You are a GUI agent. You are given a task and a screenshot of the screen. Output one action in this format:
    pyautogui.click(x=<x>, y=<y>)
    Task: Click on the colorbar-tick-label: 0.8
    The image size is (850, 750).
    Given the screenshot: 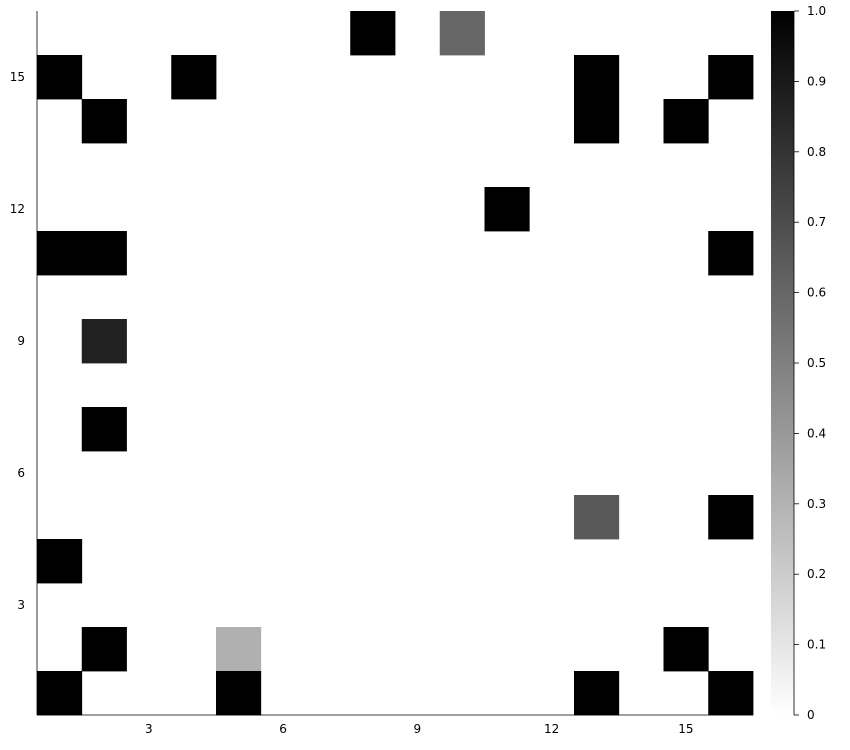 What is the action you would take?
    pyautogui.click(x=816, y=152)
    